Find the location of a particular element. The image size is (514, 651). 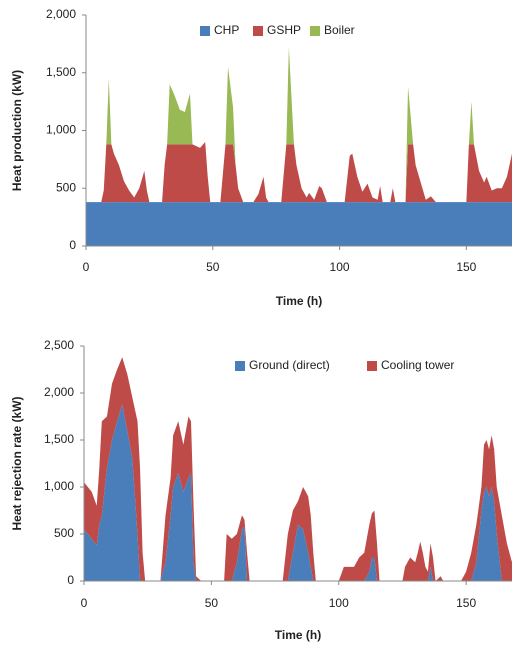

y-axis-title: Heat production (kW) is located at coordinates (17, 130).